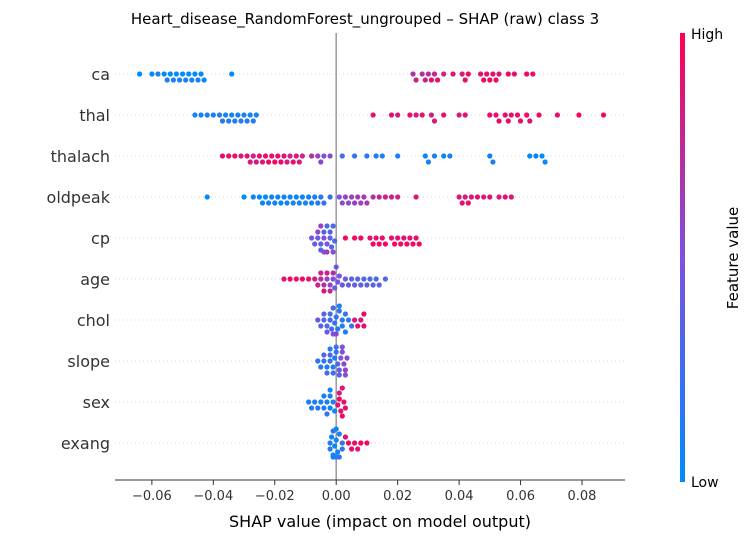 This screenshot has width=753, height=540. I want to click on colorbar, so click(682, 257).